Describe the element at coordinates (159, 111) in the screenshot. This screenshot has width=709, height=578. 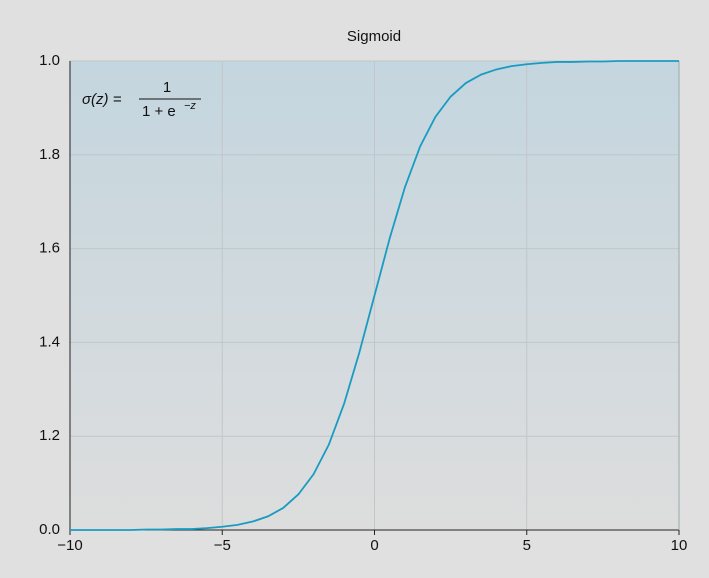
I see `formula-denominator: 1 + e` at that location.